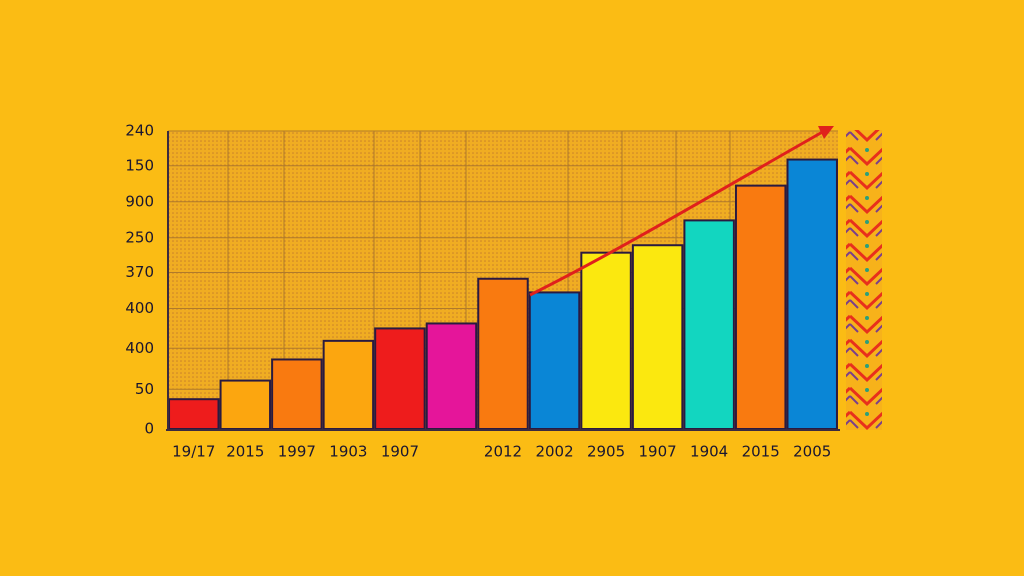 This screenshot has width=1024, height=576. I want to click on x-tick-label: 1997, so click(297, 452).